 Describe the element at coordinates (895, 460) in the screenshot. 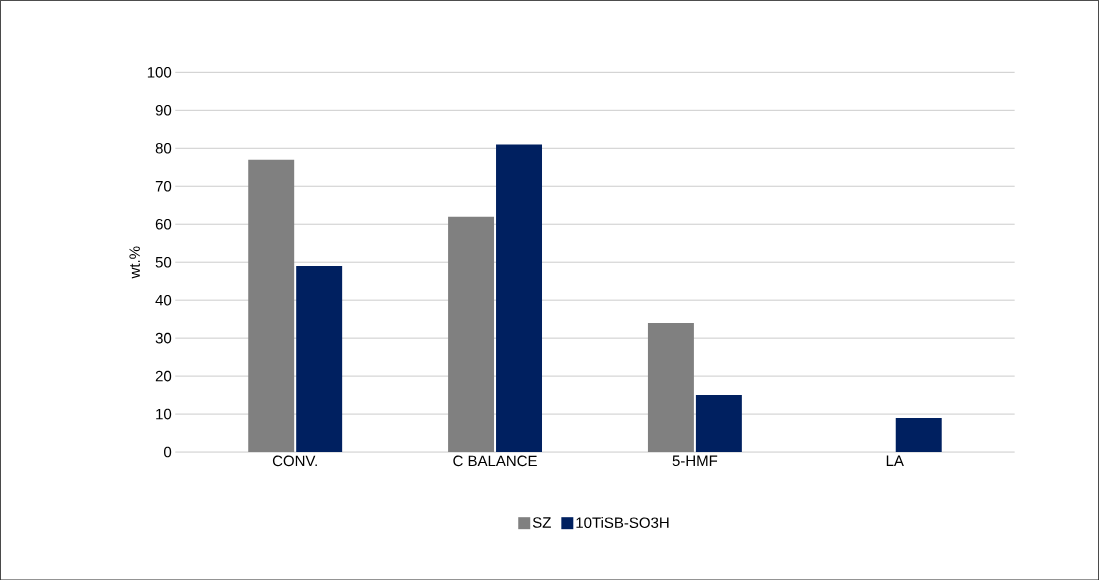

I see `x-tick-label: LA` at that location.